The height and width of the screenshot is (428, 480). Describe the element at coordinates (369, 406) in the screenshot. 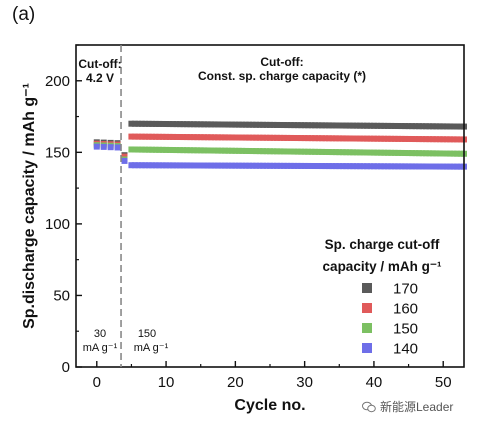

I see `wechat-icon` at that location.